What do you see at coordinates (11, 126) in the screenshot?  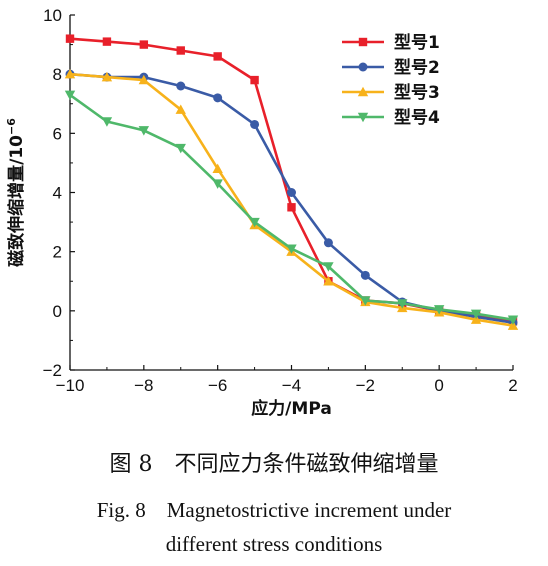 I see `y-axis-title-exponent: −6` at bounding box center [11, 126].